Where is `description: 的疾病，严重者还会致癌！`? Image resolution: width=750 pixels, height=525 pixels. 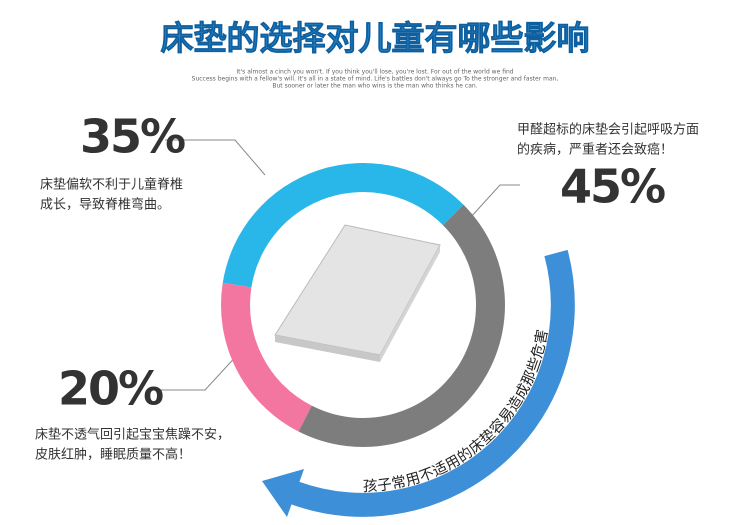
description: 的疾病，严重者还会致癌！ is located at coordinates (595, 150).